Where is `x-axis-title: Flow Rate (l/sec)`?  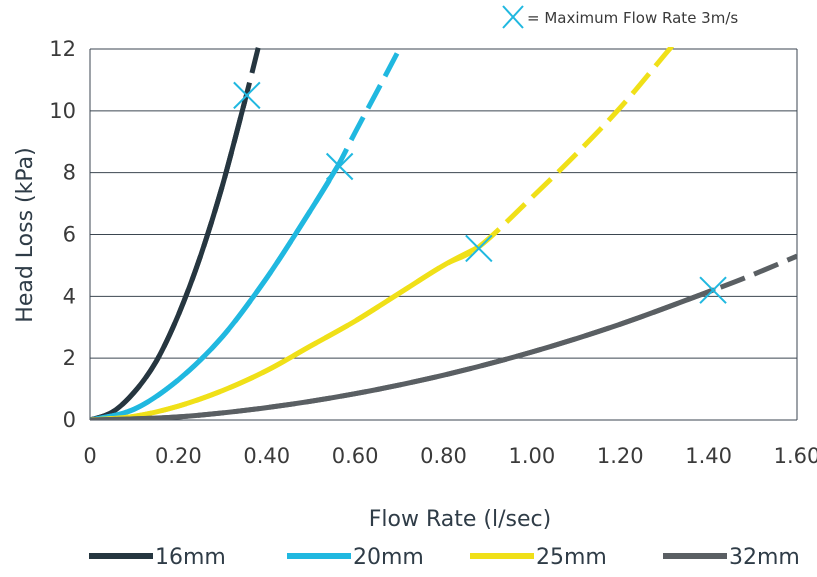 x-axis-title: Flow Rate (l/sec) is located at coordinates (460, 519).